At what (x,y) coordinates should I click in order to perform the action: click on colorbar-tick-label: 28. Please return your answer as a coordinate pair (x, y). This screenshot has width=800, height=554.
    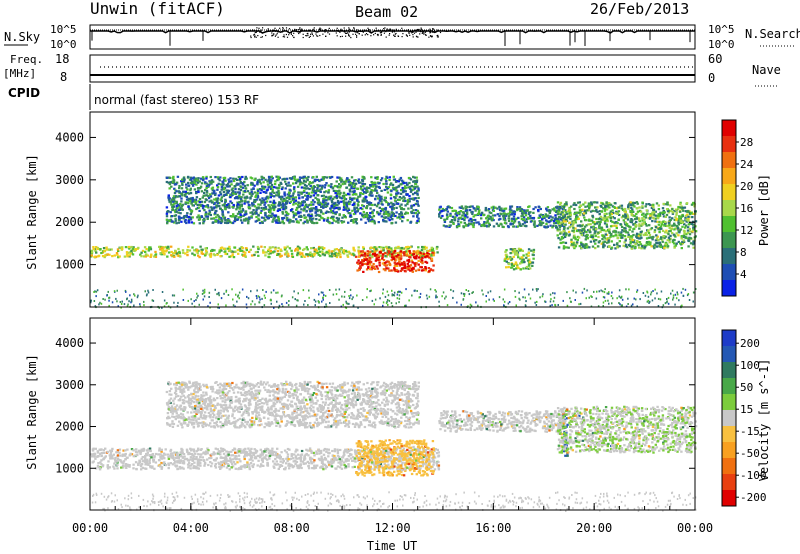
    Looking at the image, I should click on (746, 142).